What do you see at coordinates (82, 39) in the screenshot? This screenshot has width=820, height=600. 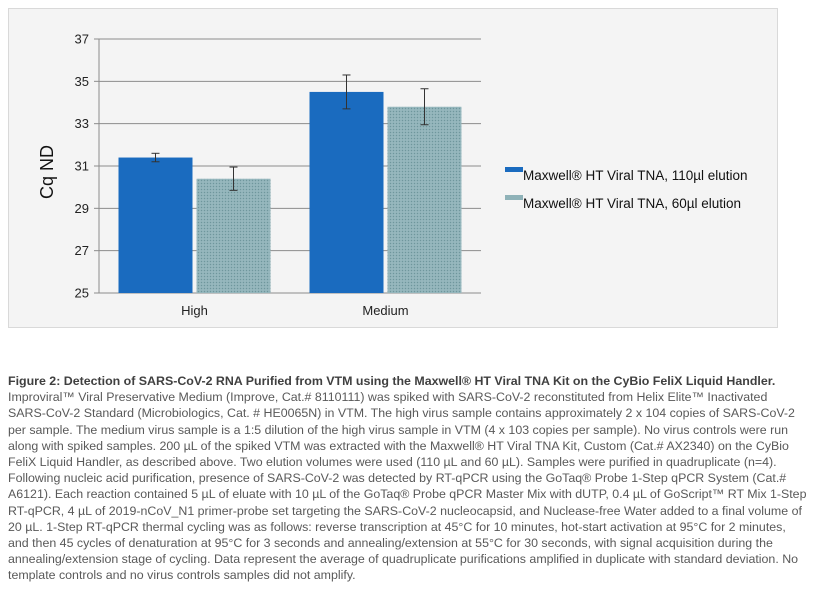 I see `y-tick-label: 37` at bounding box center [82, 39].